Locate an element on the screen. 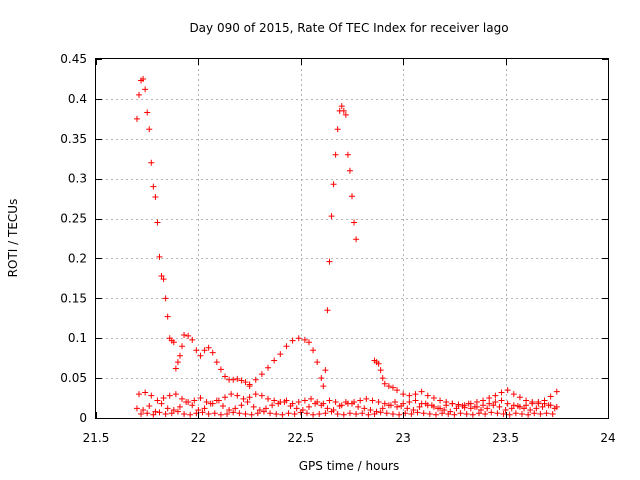 The height and width of the screenshot is (480, 640). y-tick-label: 0.35 is located at coordinates (73, 139).